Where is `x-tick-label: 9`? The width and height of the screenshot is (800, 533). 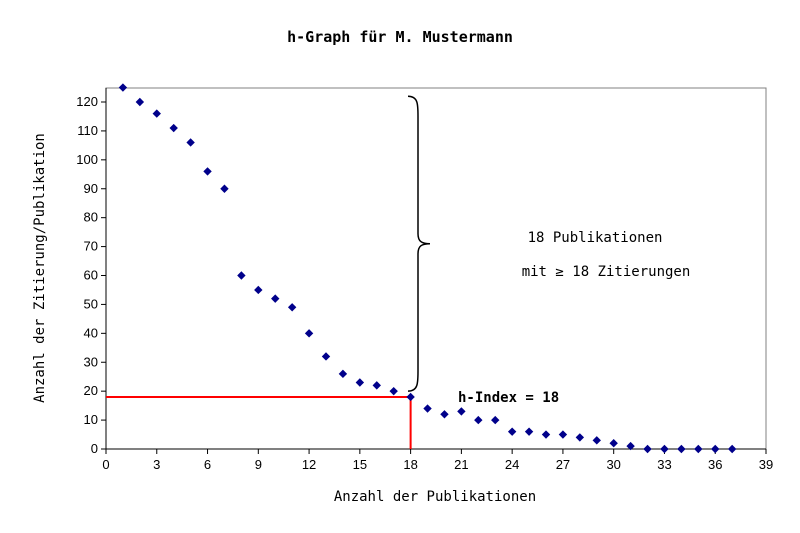
x-tick-label: 9 is located at coordinates (258, 464).